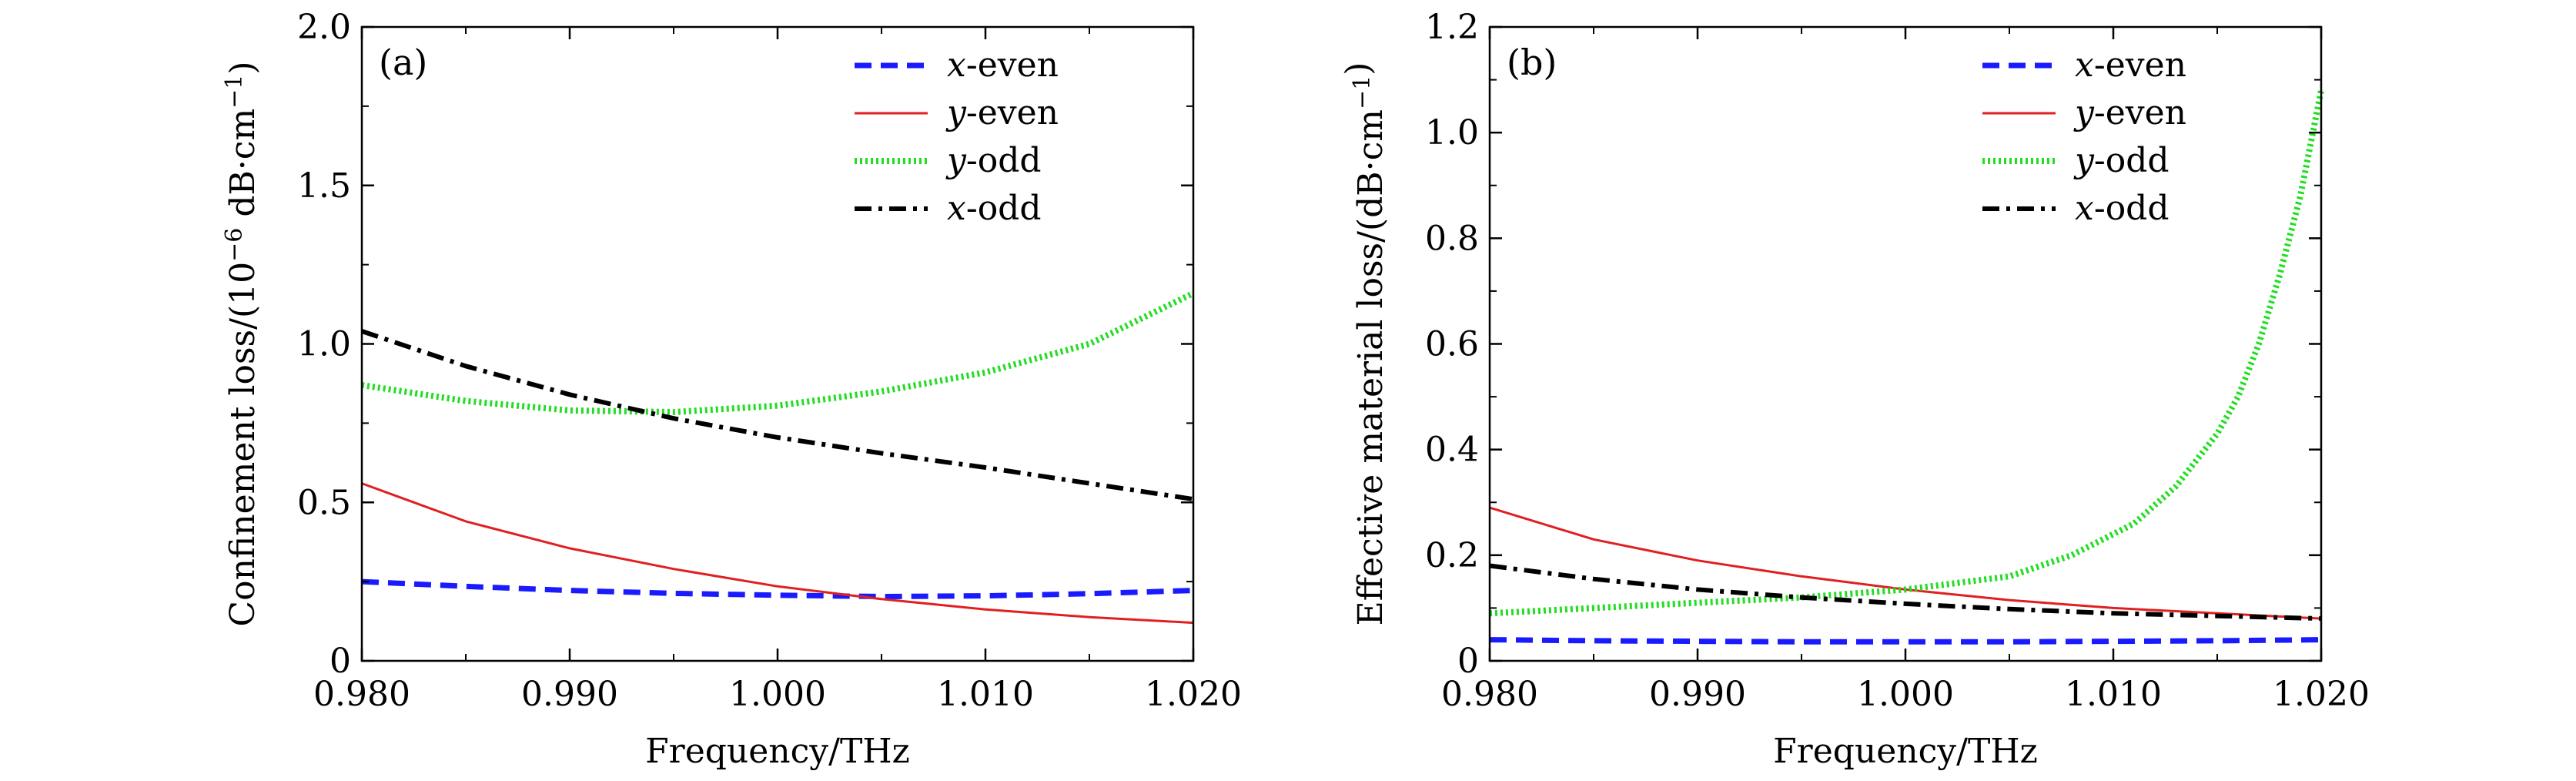 Image resolution: width=2576 pixels, height=781 pixels. I want to click on y-axis-title-mid: dB·cm, so click(243, 169).